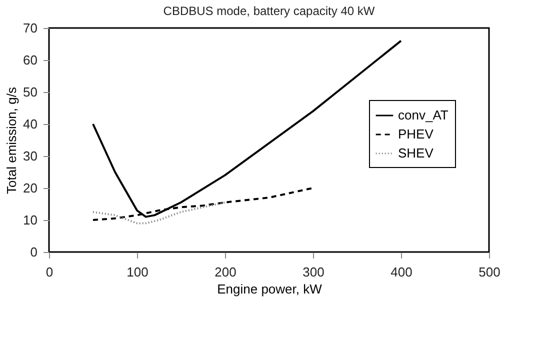 The height and width of the screenshot is (342, 533). Describe the element at coordinates (30, 60) in the screenshot. I see `y-tick-label: 60` at that location.